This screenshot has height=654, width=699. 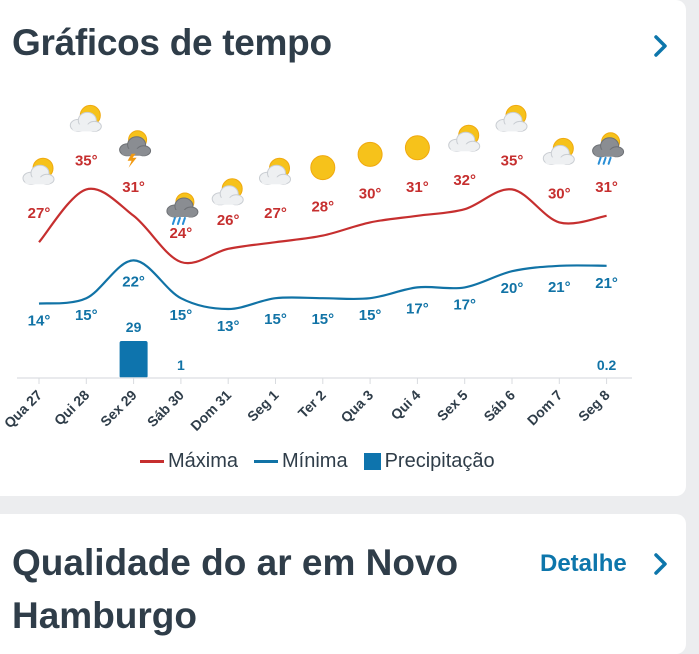 I want to click on min-temp-label: 14°, so click(x=39, y=321).